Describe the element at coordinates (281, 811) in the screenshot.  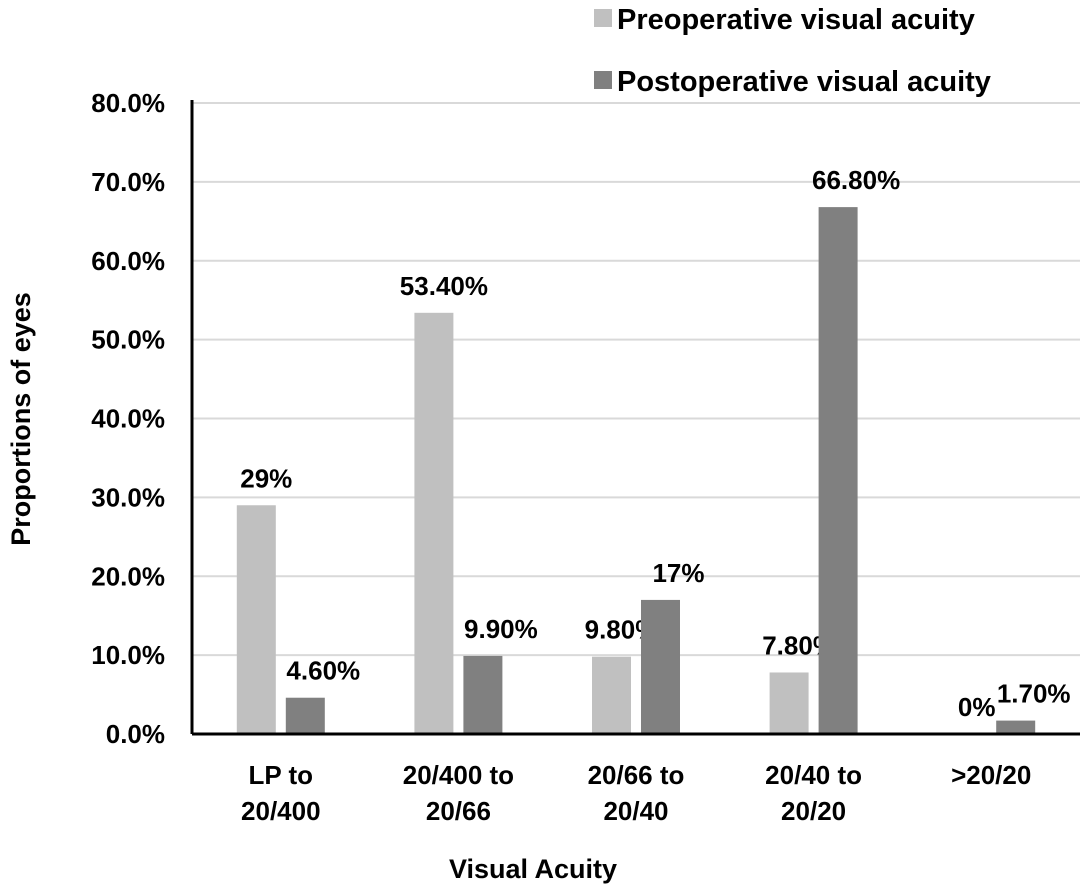
I see `x-tick-label: 20/400` at that location.